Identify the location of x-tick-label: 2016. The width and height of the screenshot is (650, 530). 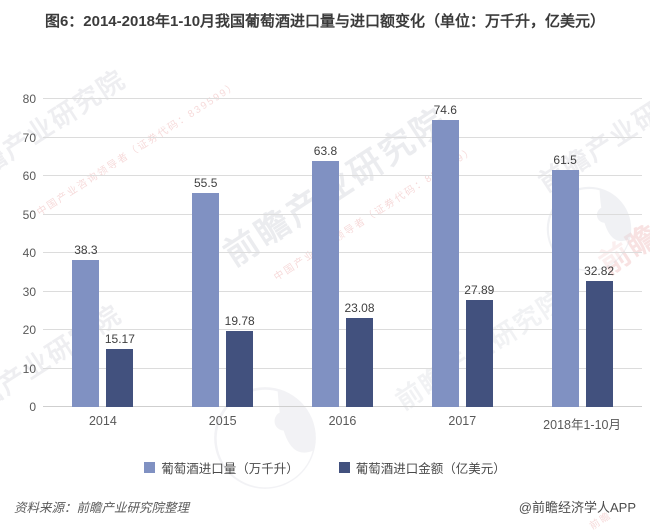
(342, 421).